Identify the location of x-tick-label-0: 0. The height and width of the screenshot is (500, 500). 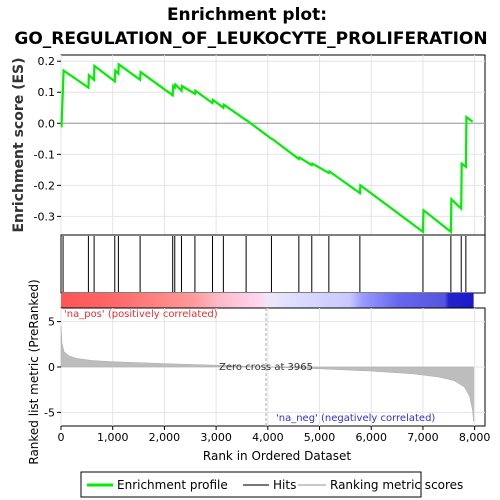
(61, 437).